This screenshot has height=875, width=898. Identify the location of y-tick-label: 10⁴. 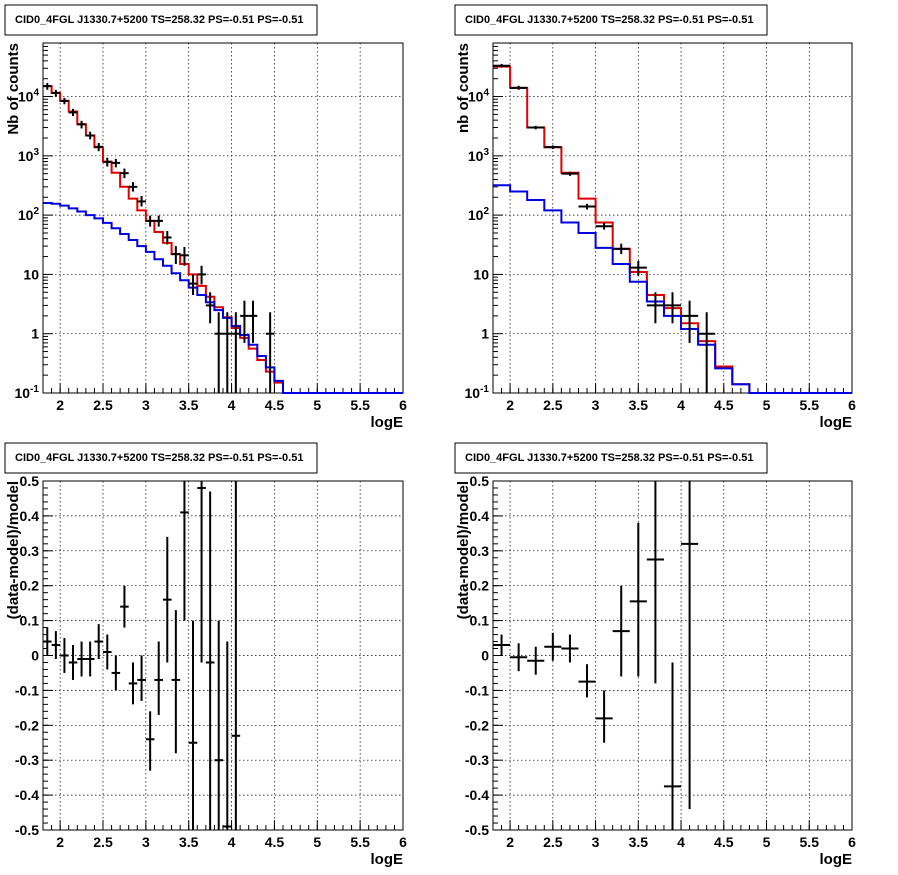
(479, 96).